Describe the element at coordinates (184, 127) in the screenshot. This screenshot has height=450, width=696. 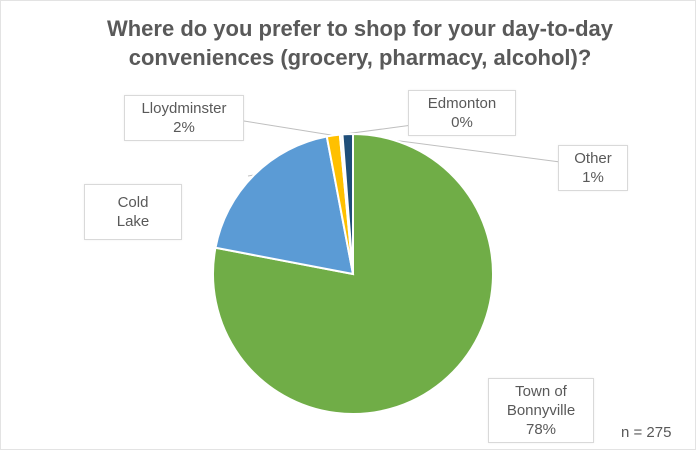
I see `label-lloydminster-value: 2%` at that location.